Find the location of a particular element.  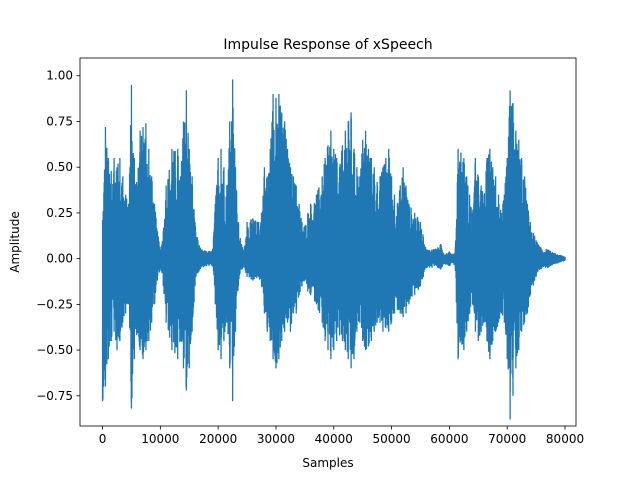

y-axis-label: Amplitude is located at coordinates (15, 242).